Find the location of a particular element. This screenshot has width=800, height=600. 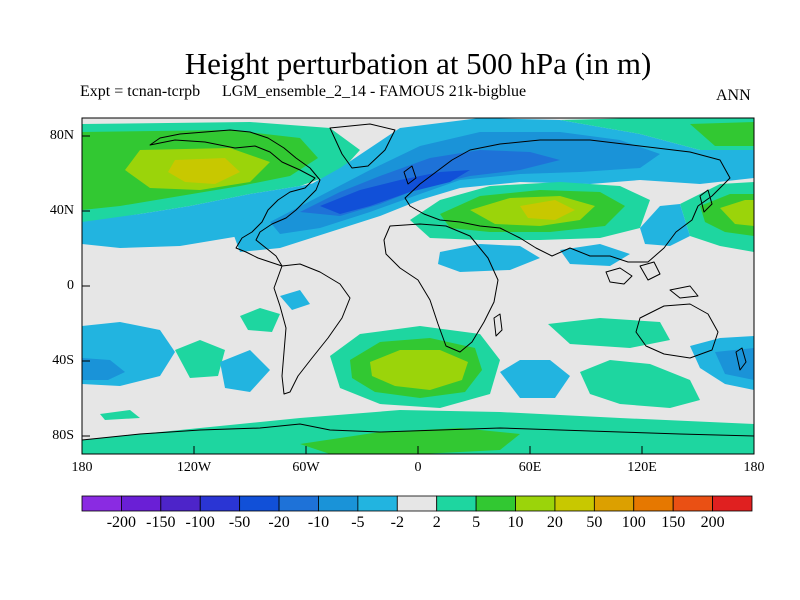

lat-label-40n: 40N is located at coordinates (61, 210).